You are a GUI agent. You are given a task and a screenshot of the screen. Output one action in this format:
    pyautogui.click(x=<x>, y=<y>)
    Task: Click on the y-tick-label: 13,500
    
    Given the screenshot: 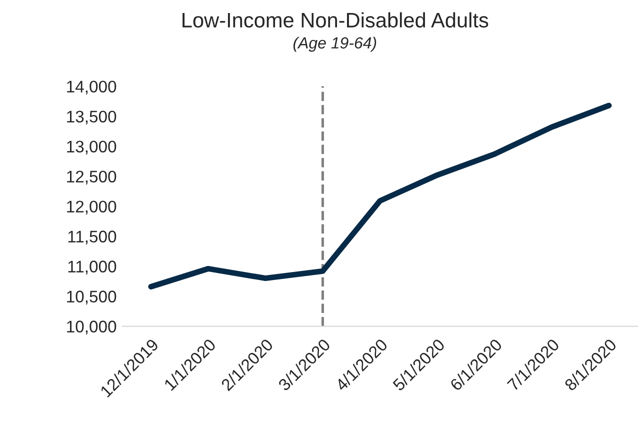 What is the action you would take?
    pyautogui.click(x=91, y=117)
    